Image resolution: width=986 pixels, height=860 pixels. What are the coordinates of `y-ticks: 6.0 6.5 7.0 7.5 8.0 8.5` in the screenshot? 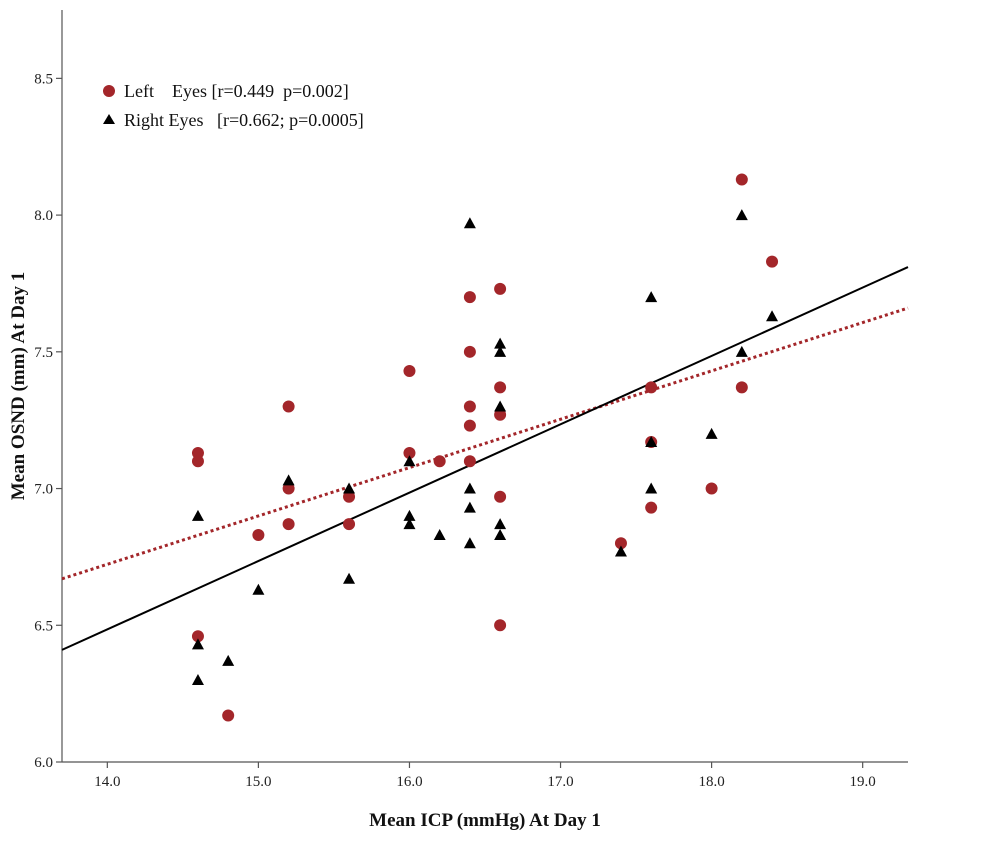 It's located at (48, 421).